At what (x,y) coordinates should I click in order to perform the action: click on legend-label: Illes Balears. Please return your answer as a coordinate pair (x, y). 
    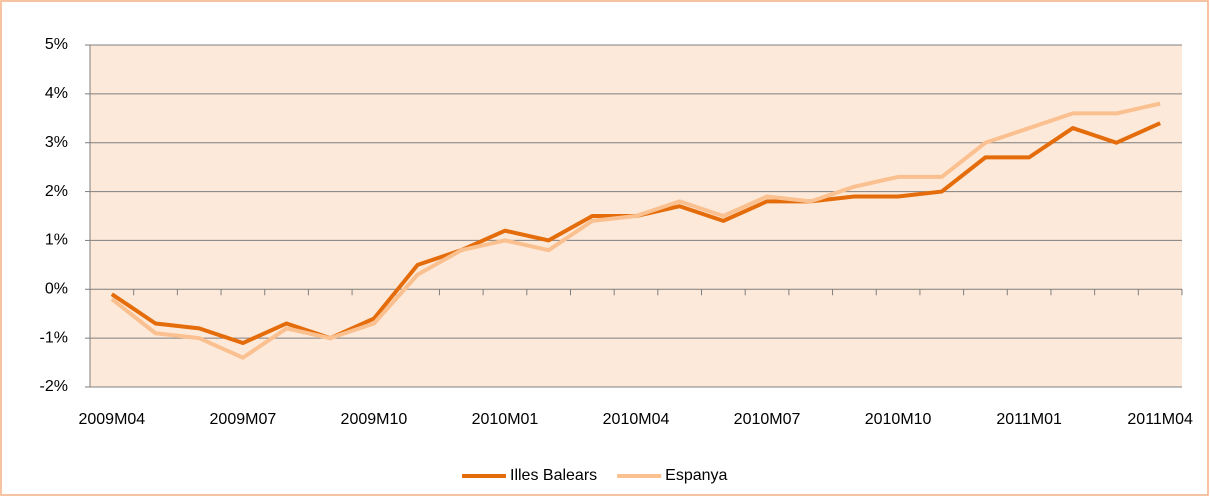
    Looking at the image, I should click on (553, 475).